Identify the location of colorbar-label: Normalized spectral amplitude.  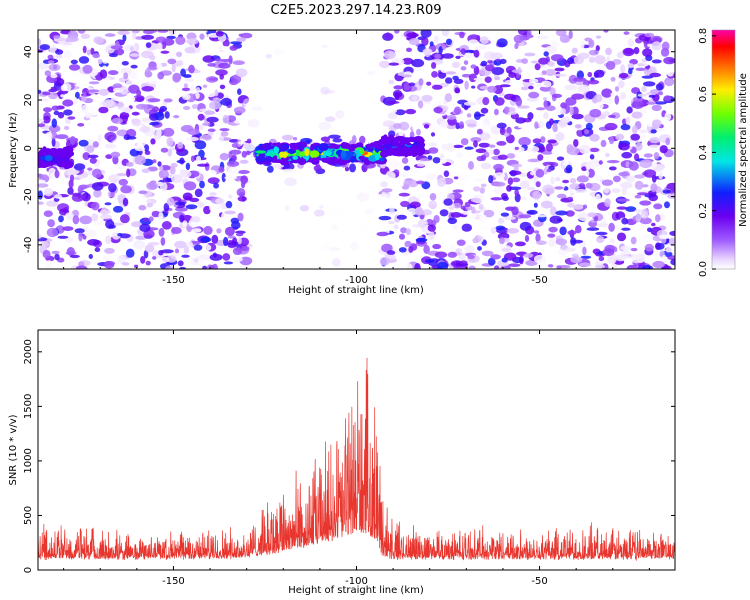
(743, 150).